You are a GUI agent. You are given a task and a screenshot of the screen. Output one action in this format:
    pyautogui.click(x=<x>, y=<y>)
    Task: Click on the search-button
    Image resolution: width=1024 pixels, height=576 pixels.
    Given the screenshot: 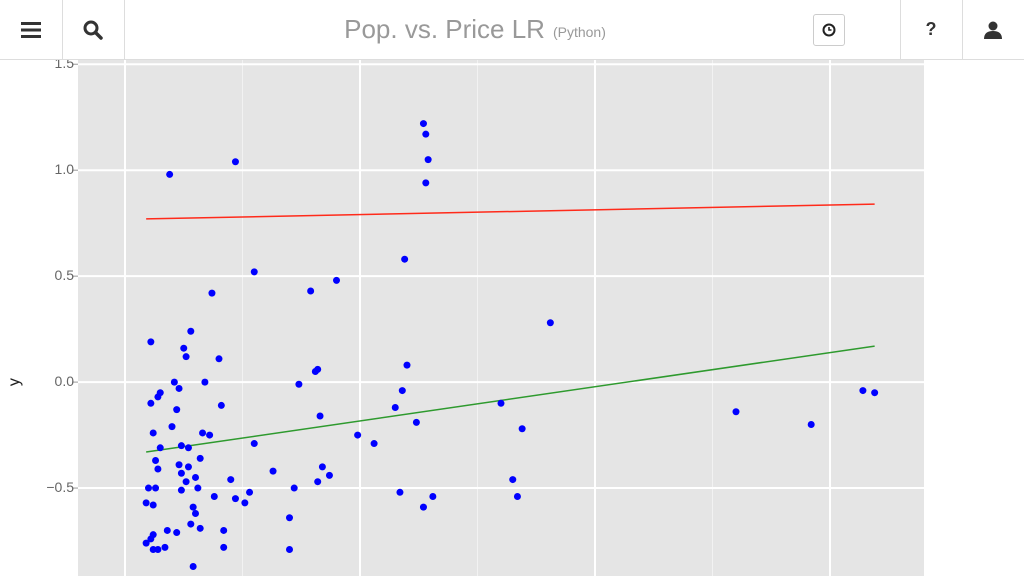 What is the action you would take?
    pyautogui.click(x=93, y=29)
    